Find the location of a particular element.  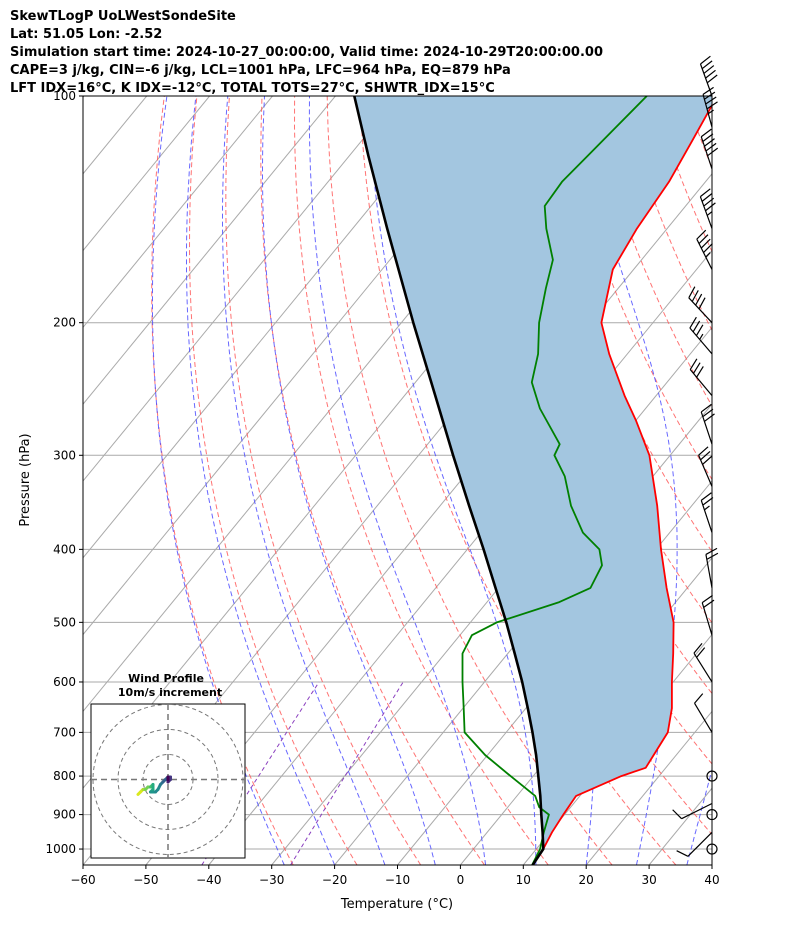

y-tick-label: 800 is located at coordinates (64, 776).